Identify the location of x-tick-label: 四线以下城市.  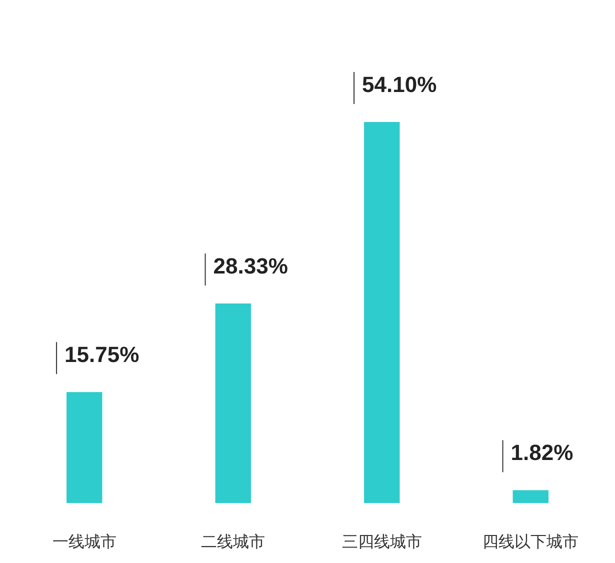
(530, 541).